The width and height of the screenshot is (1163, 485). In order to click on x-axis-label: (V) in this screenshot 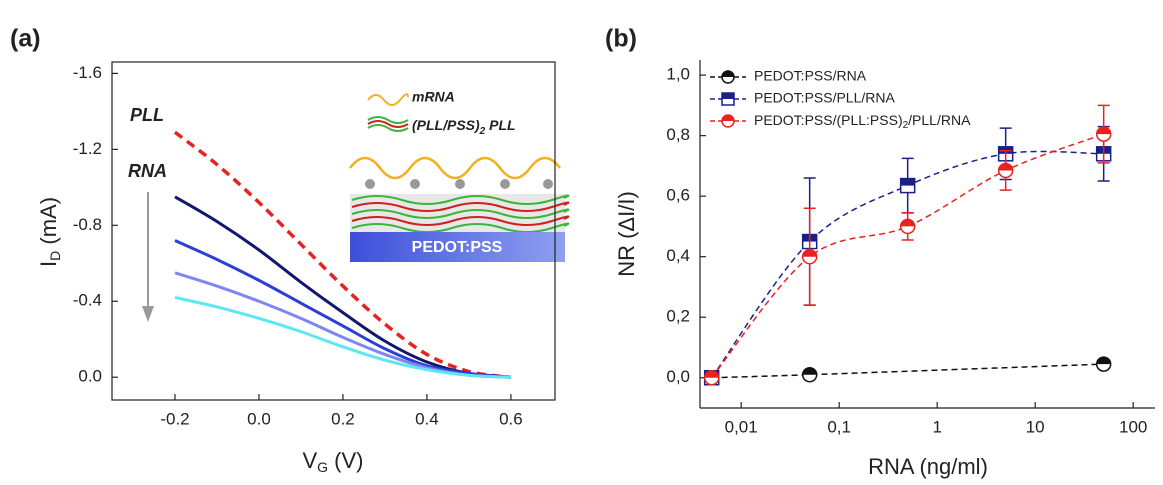, I will do `click(345, 460)`.